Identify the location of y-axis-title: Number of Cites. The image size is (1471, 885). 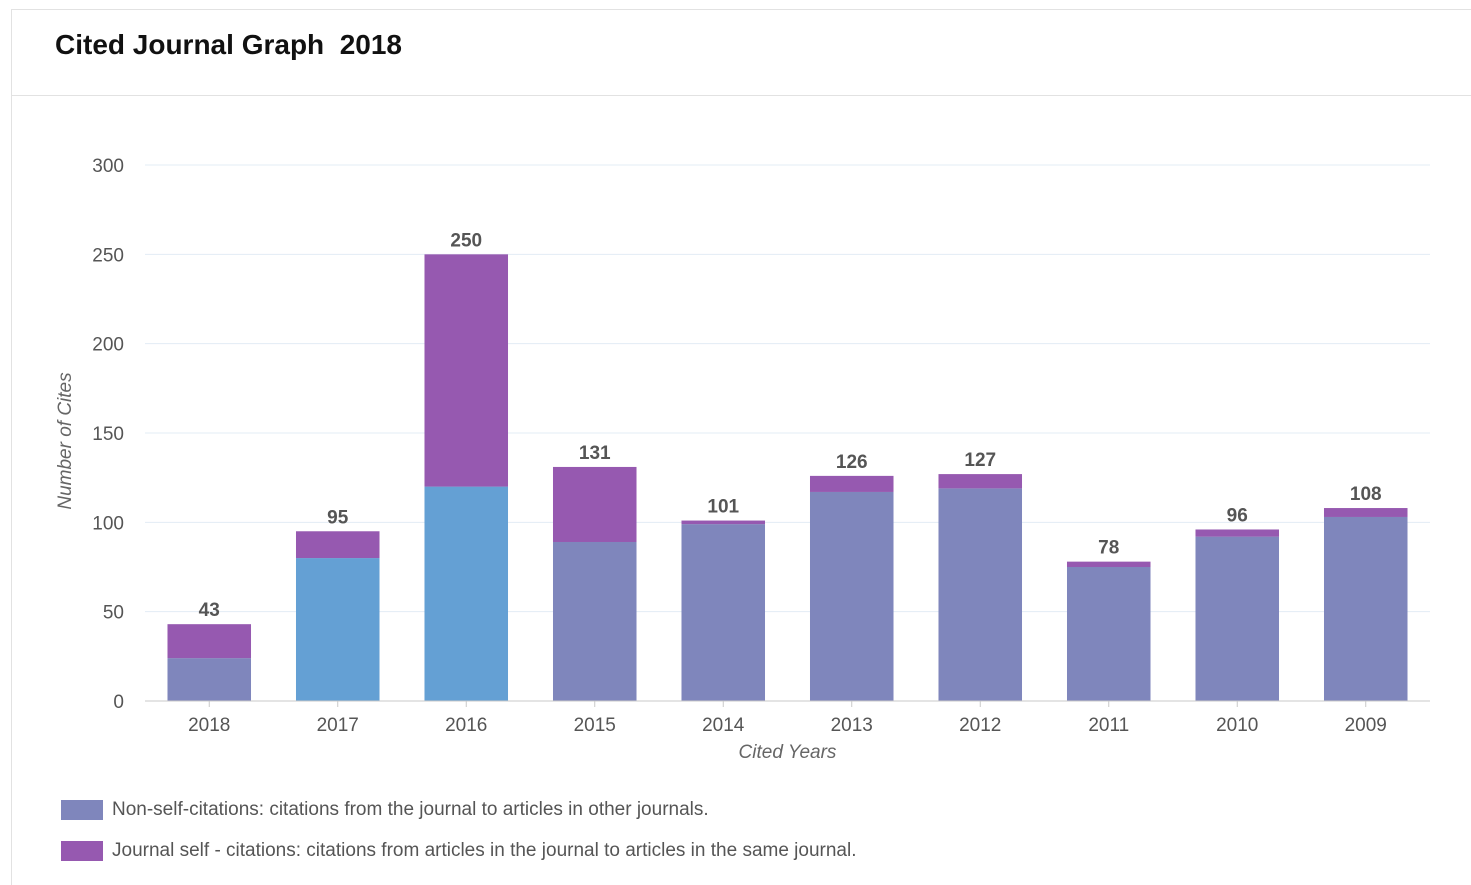
(65, 441).